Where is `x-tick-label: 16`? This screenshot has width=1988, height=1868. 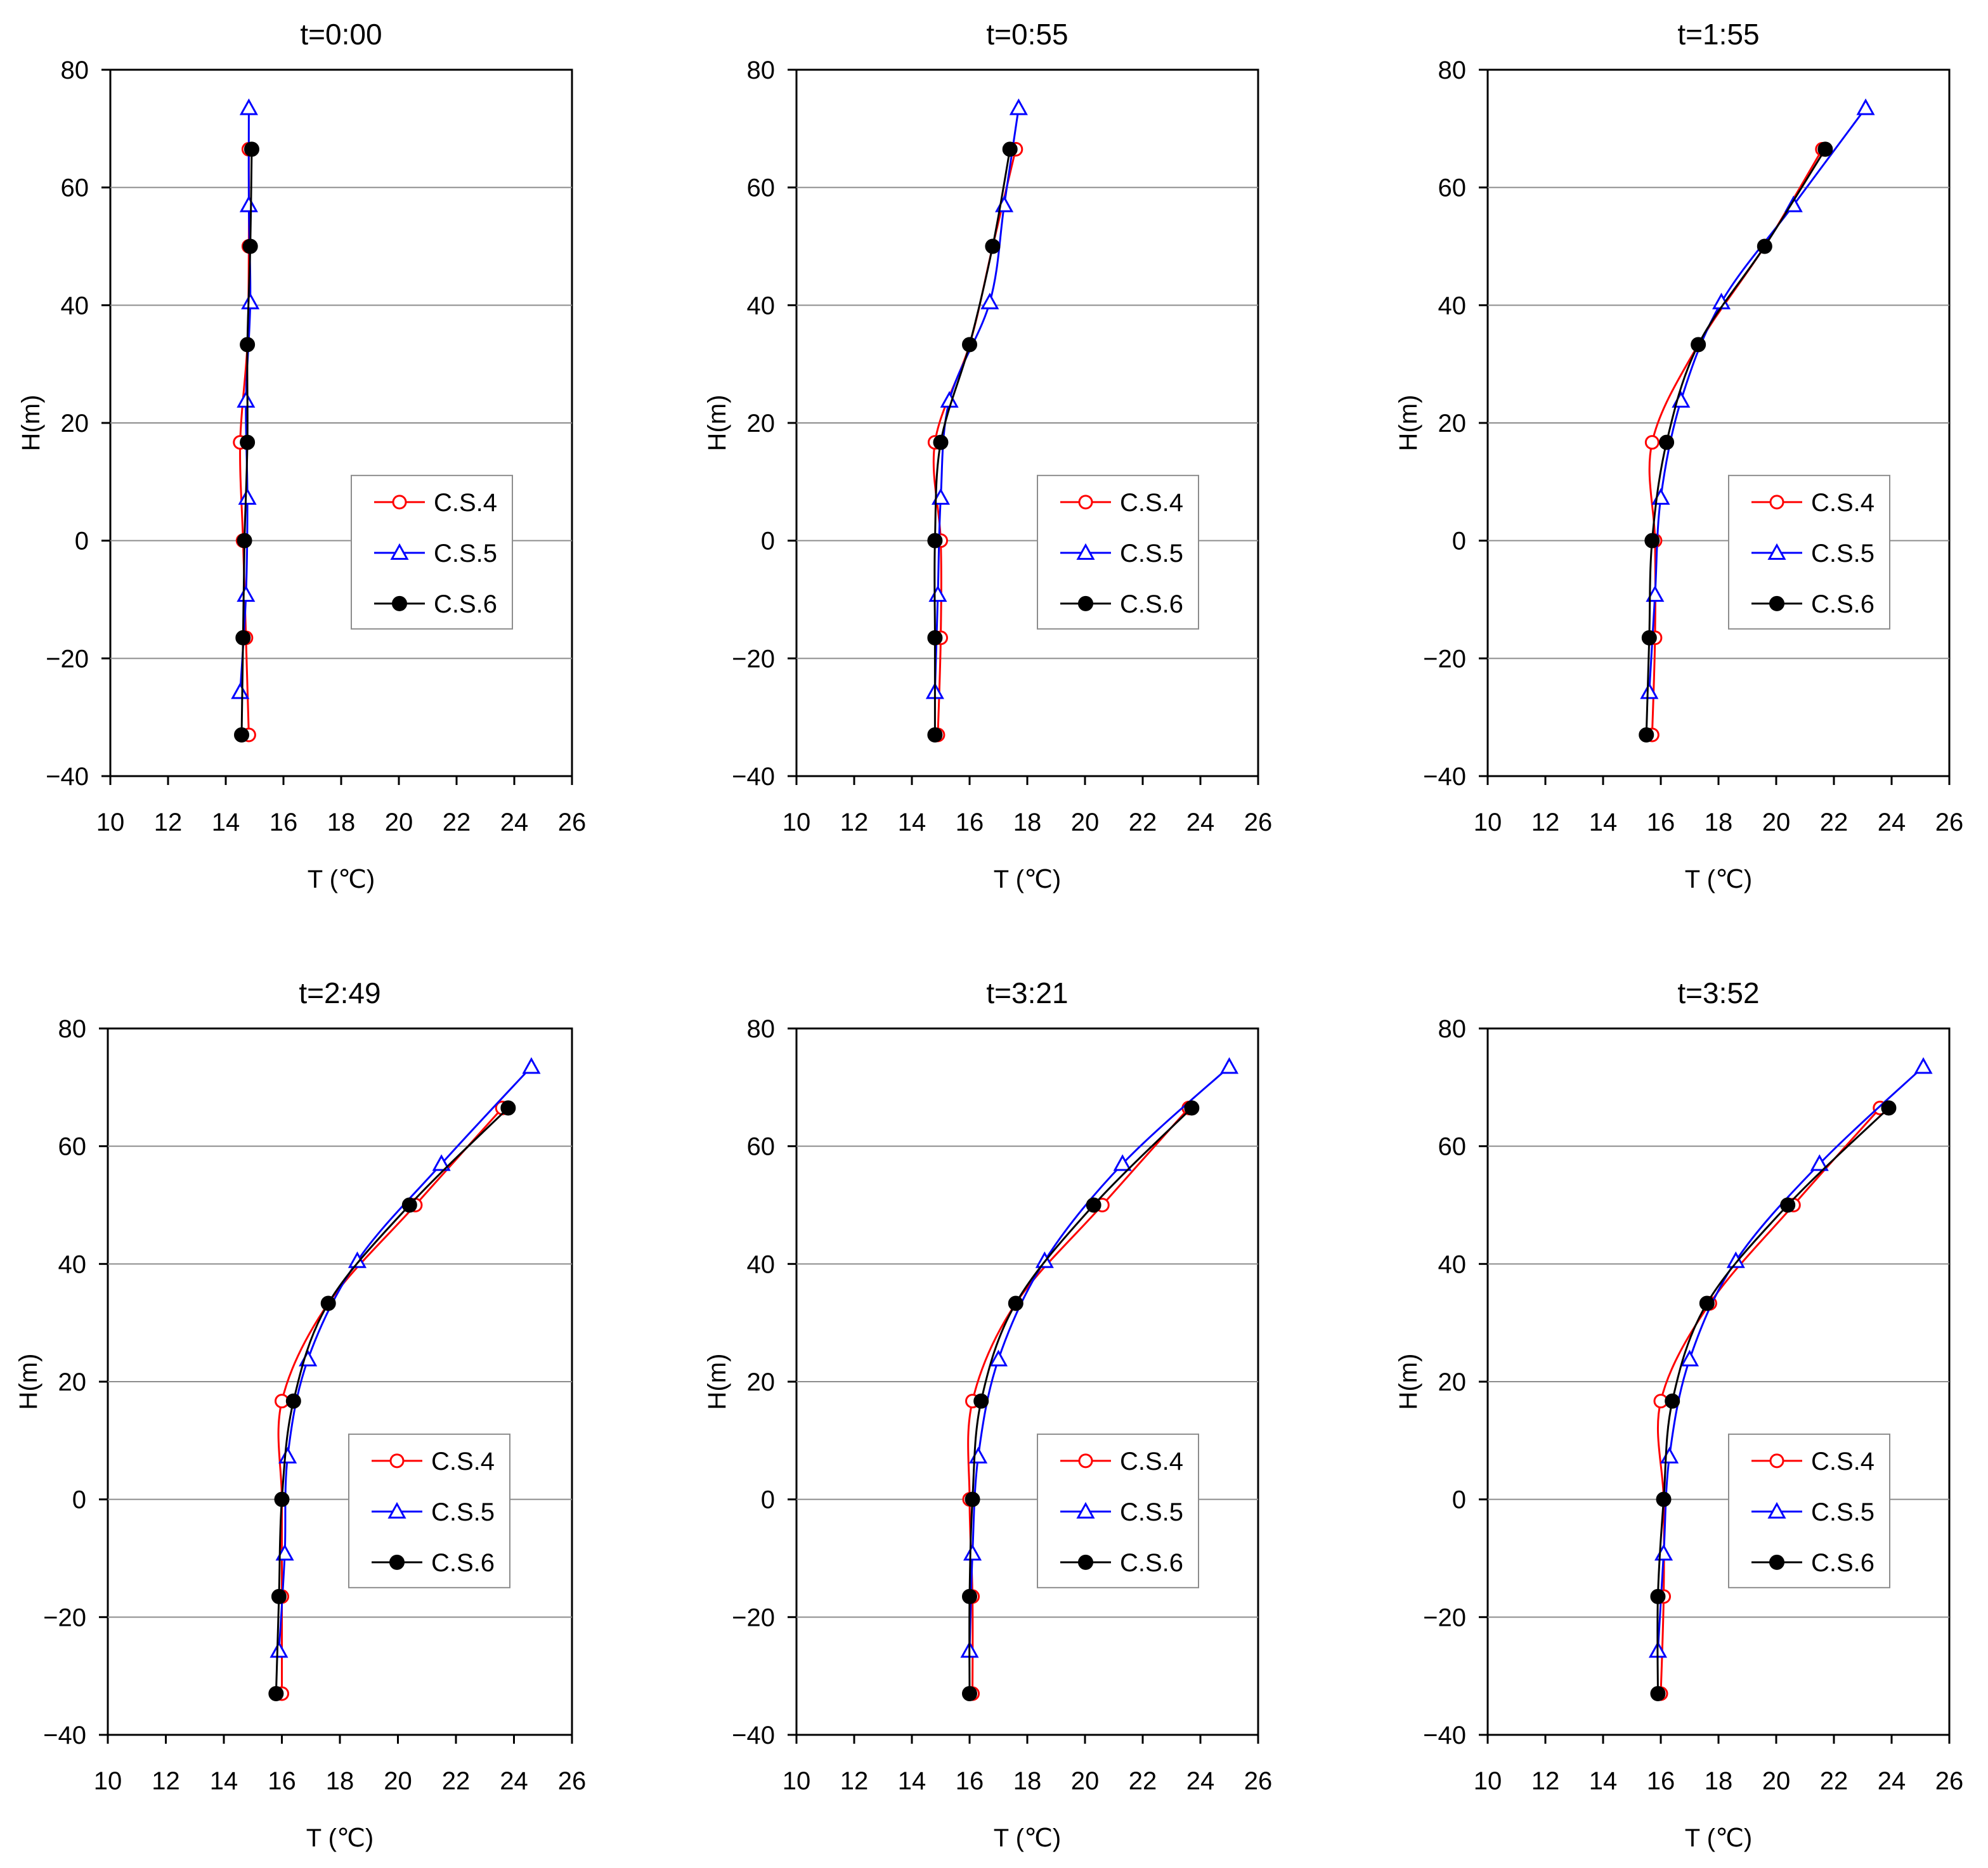 x-tick-label: 16 is located at coordinates (970, 822).